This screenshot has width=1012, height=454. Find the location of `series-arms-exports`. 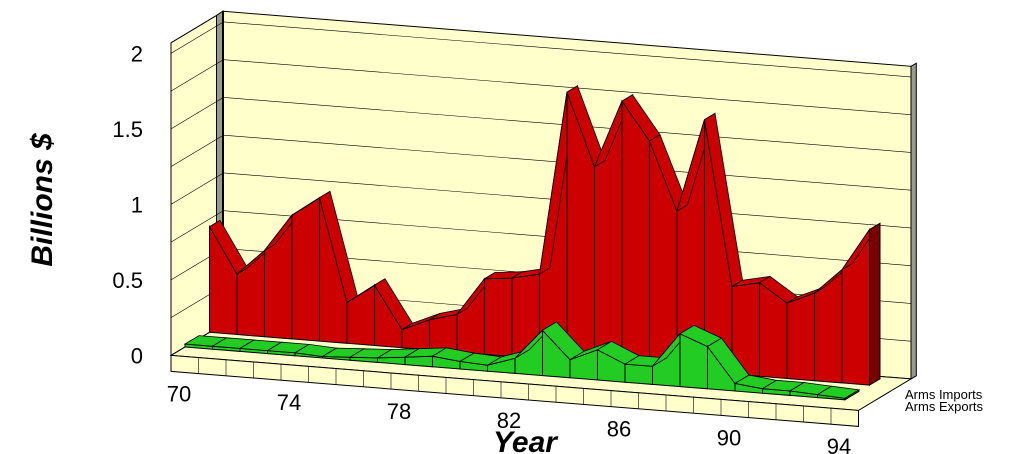

series-arms-exports is located at coordinates (522, 361).